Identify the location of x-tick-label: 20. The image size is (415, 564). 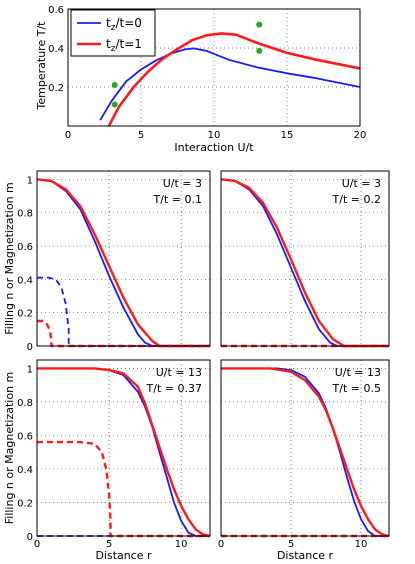
(360, 135).